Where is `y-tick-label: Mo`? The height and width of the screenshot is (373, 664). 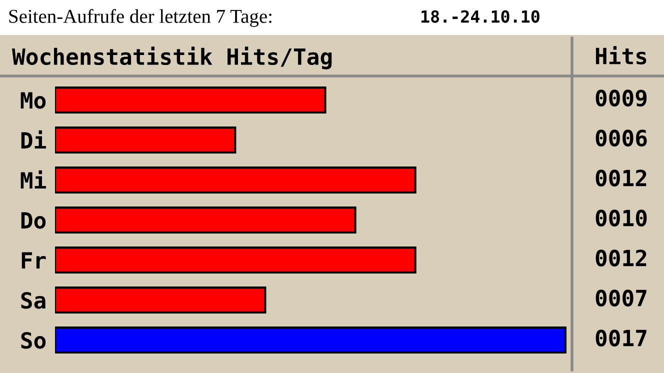
y-tick-label: Mo is located at coordinates (33, 100).